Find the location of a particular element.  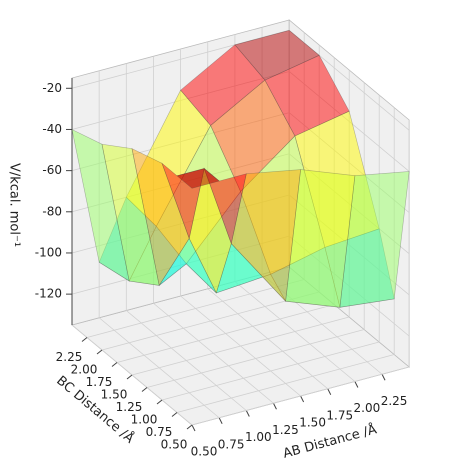

y-tick-label: 1.25 is located at coordinates (129, 407).